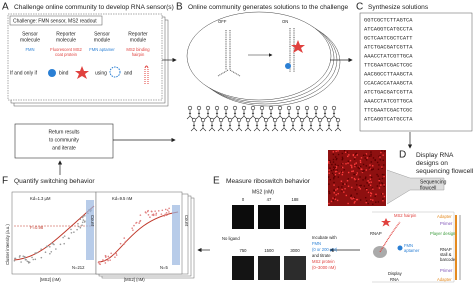  Describe the element at coordinates (435, 155) in the screenshot. I see `panel-title: Display RNA` at that location.